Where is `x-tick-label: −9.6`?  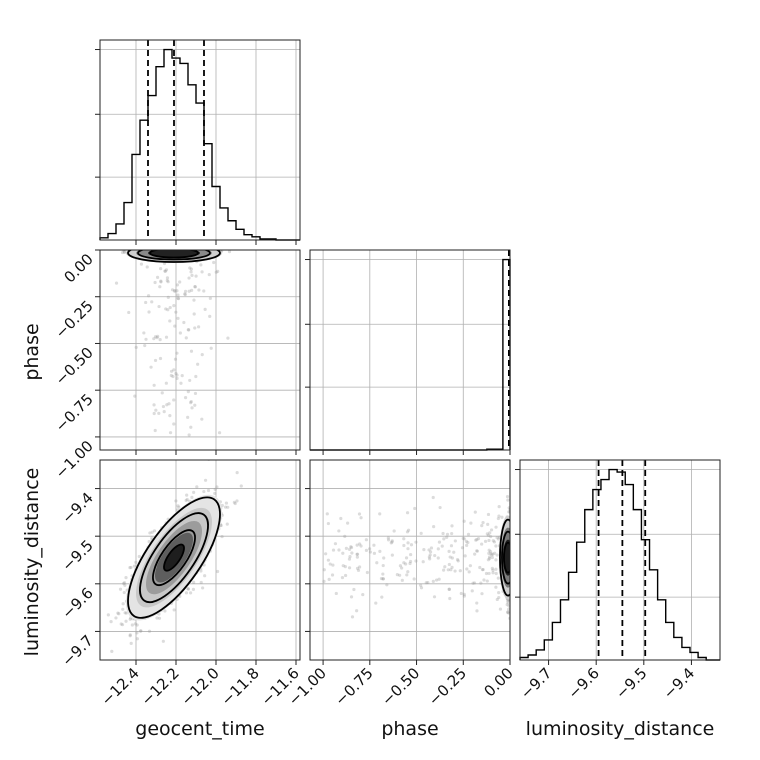
x-tick-label: −9.6 is located at coordinates (584, 683).